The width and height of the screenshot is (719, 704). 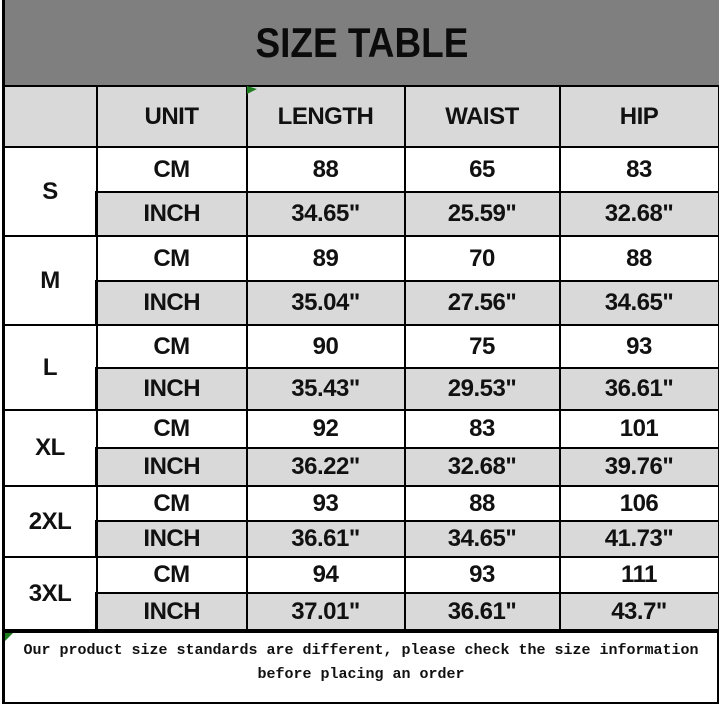 I want to click on diagonal-corner-cell, so click(x=50, y=116).